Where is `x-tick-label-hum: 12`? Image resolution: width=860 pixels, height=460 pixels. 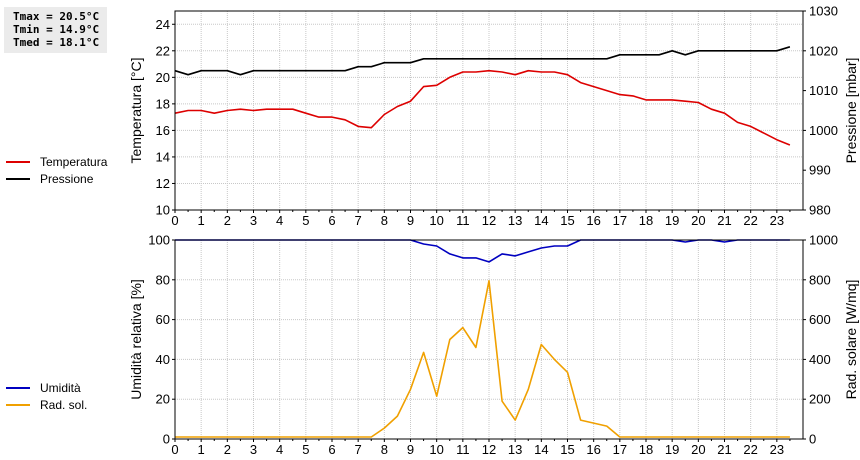
x-tick-label-hum: 12 is located at coordinates (489, 449).